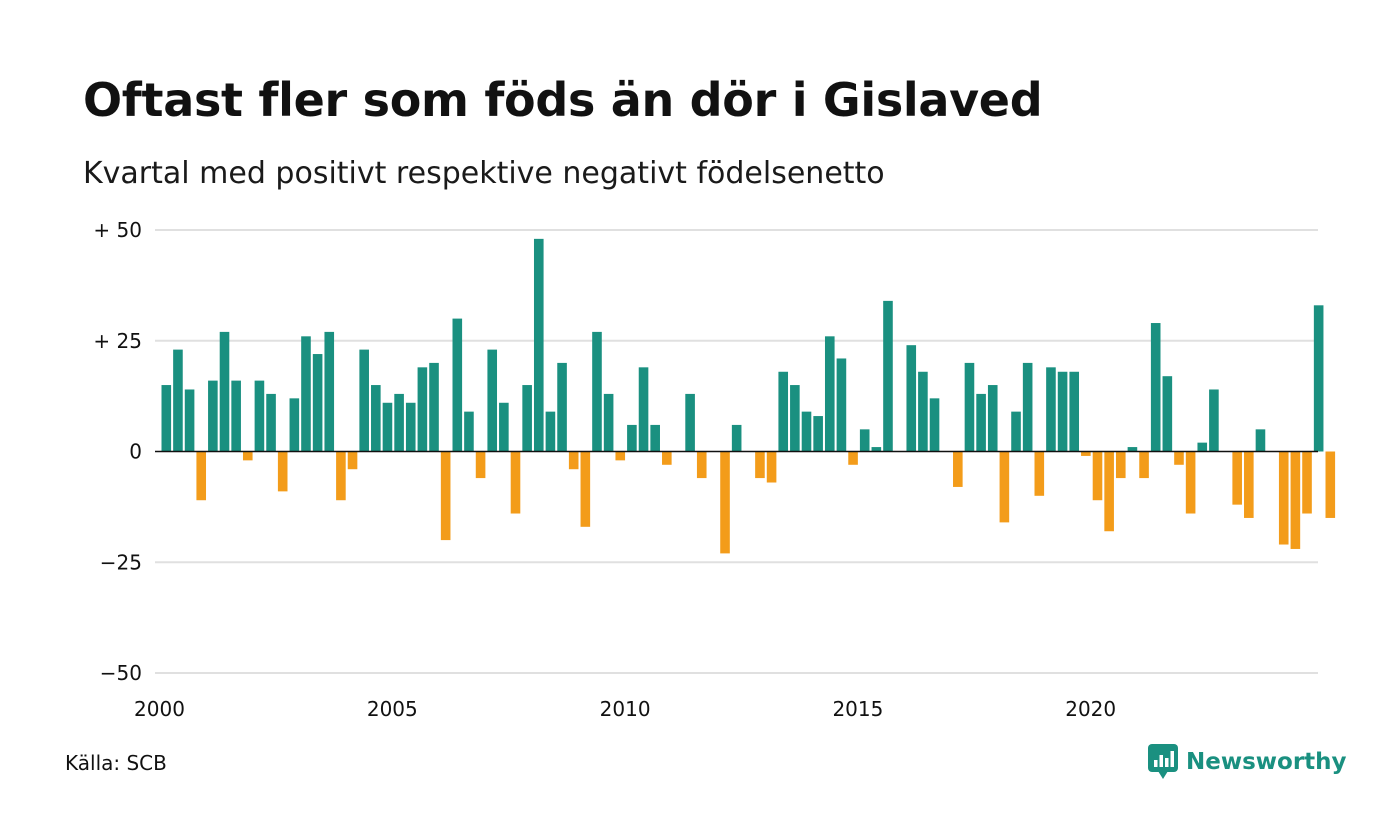 This screenshot has width=1400, height=840. What do you see at coordinates (166, 418) in the screenshot?
I see `bar-2000-k1` at bounding box center [166, 418].